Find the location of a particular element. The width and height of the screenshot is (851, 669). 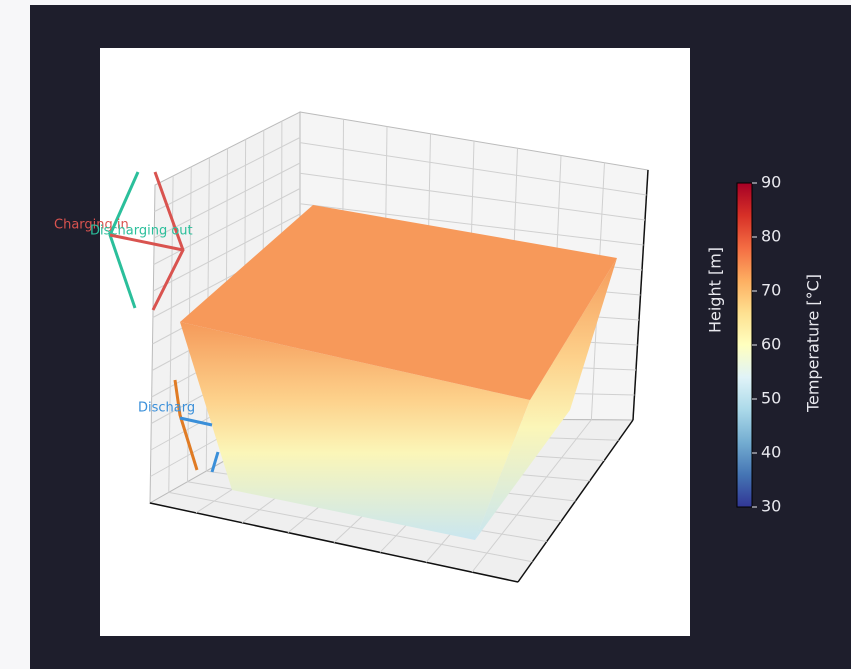

annotation: Discharging out is located at coordinates (141, 231).